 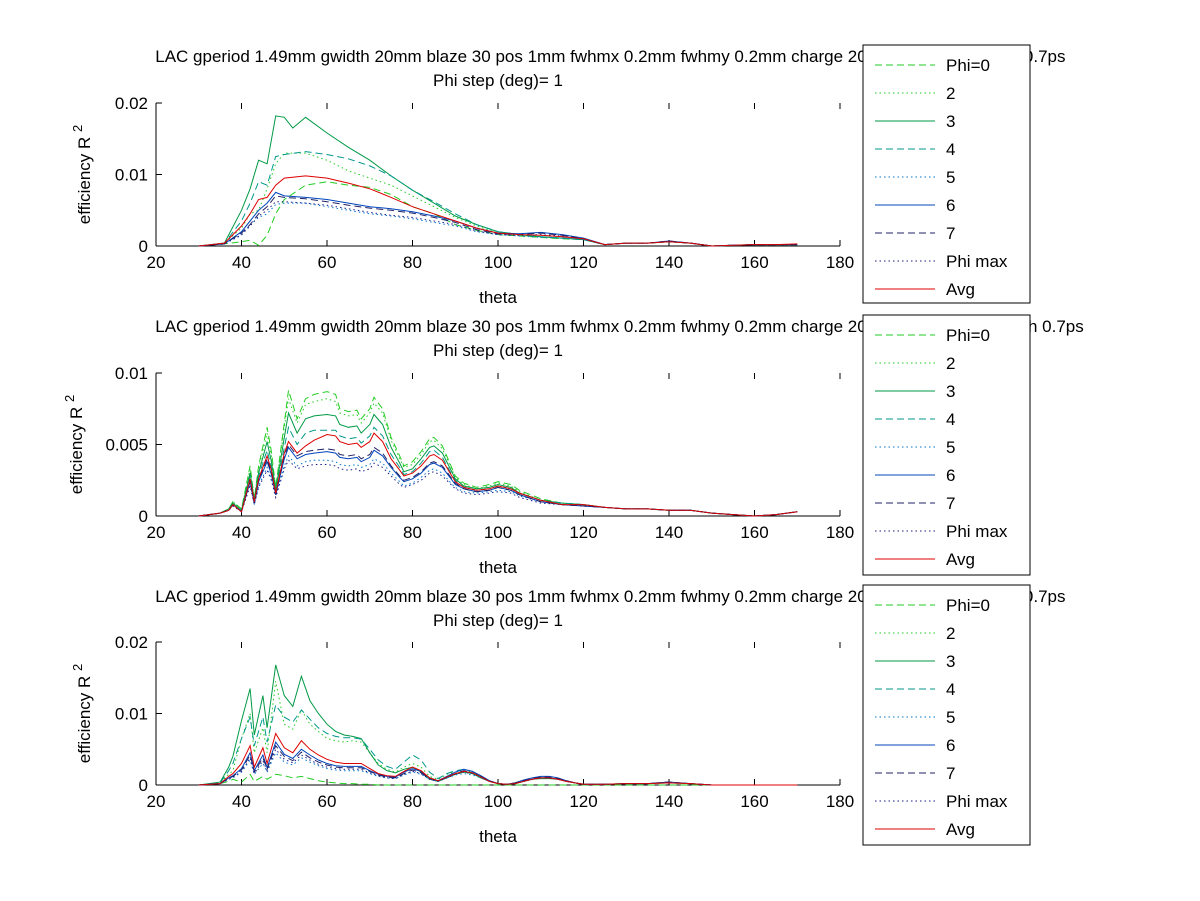 I want to click on y-tick-label: 0.005, so click(x=126, y=445).